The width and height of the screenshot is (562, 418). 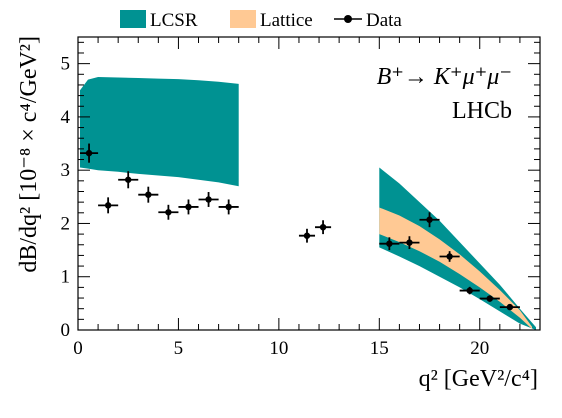 What do you see at coordinates (66, 330) in the screenshot?
I see `y-tick-label: 0` at bounding box center [66, 330].